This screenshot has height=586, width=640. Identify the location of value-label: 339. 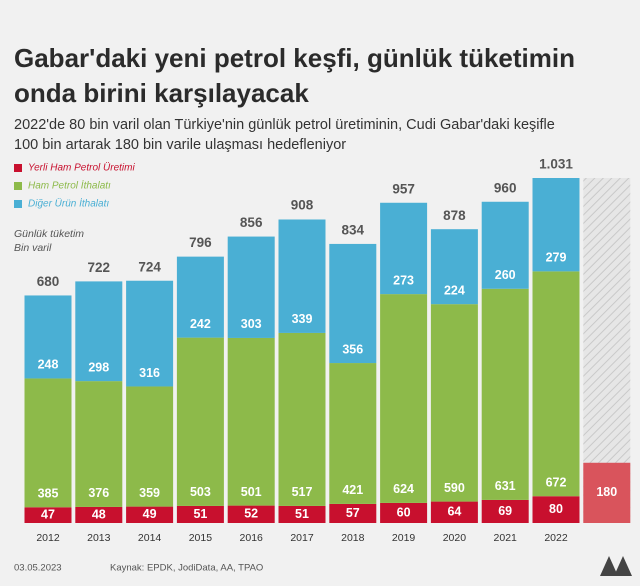
(302, 319).